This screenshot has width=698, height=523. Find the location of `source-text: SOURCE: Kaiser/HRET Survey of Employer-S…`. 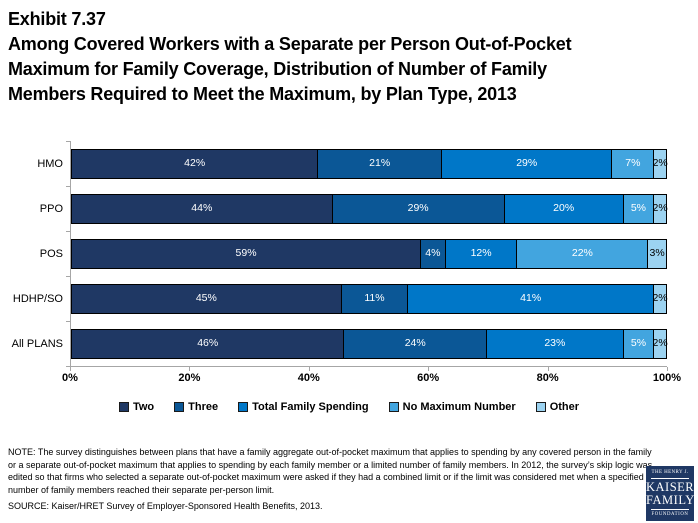

source-text: SOURCE: Kaiser/HRET Survey of Employer-S… is located at coordinates (165, 506).